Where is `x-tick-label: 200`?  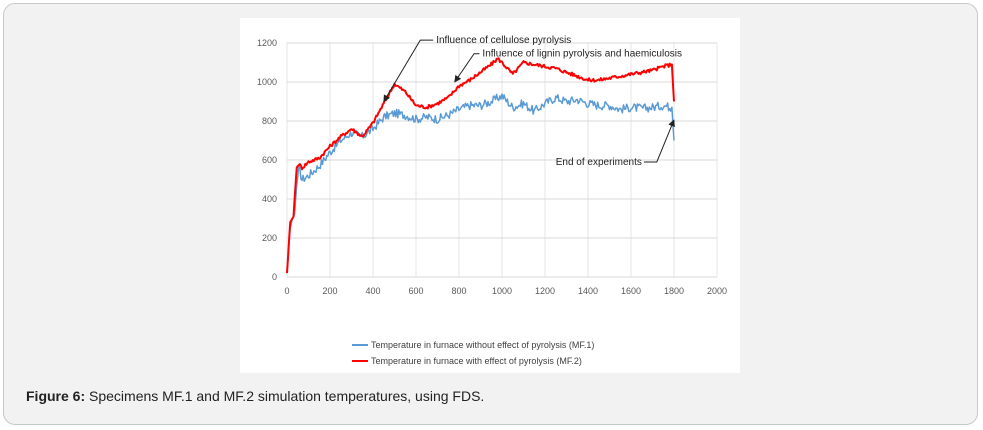
x-tick-label: 200 is located at coordinates (329, 291).